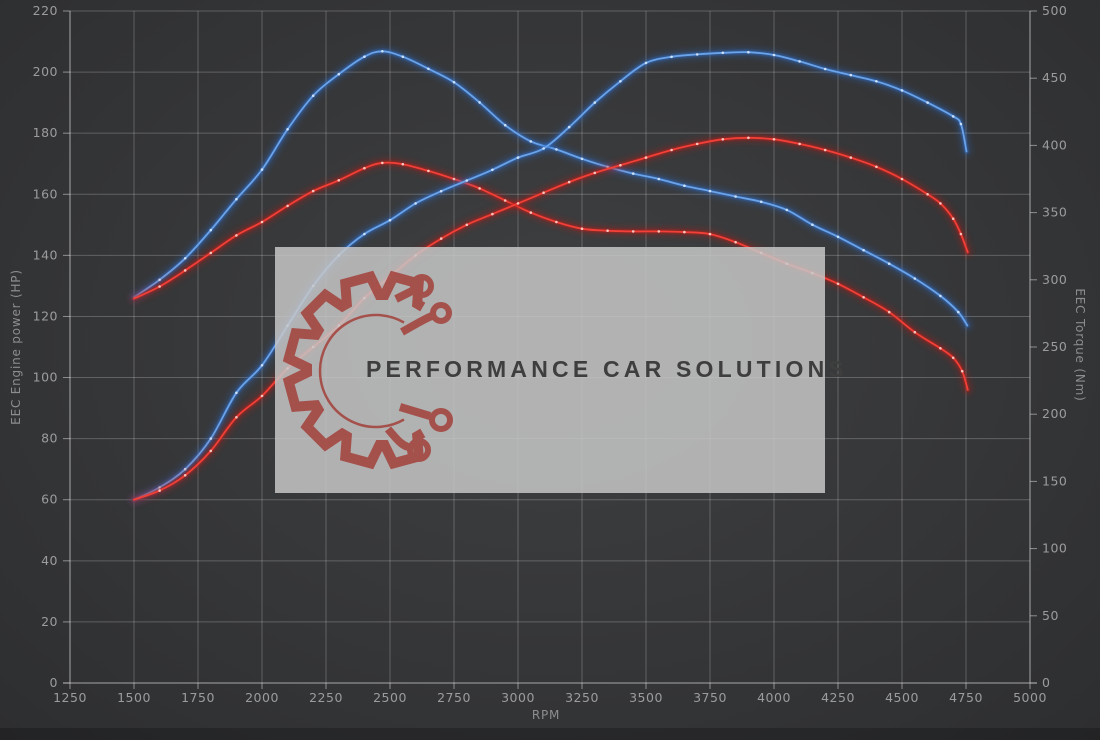 The height and width of the screenshot is (740, 1100). Describe the element at coordinates (262, 697) in the screenshot. I see `x-tick-label: 2000` at that location.